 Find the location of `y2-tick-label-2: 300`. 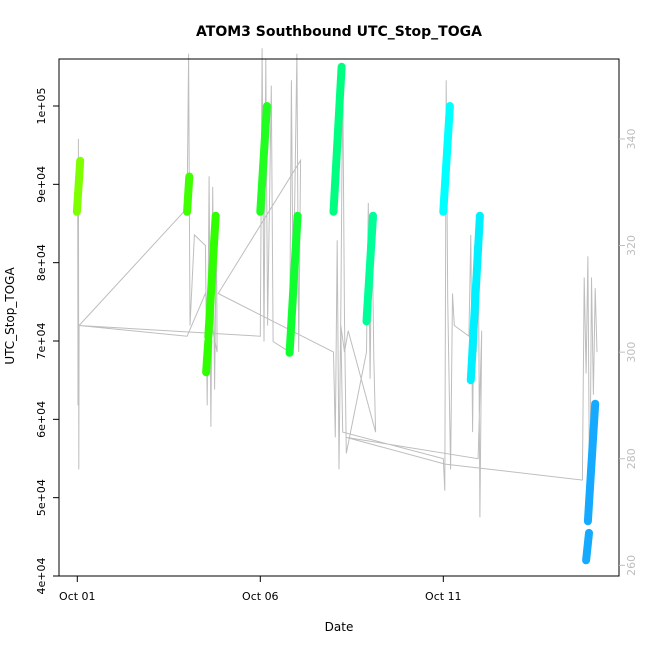

y2-tick-label-2: 300 is located at coordinates (631, 352).